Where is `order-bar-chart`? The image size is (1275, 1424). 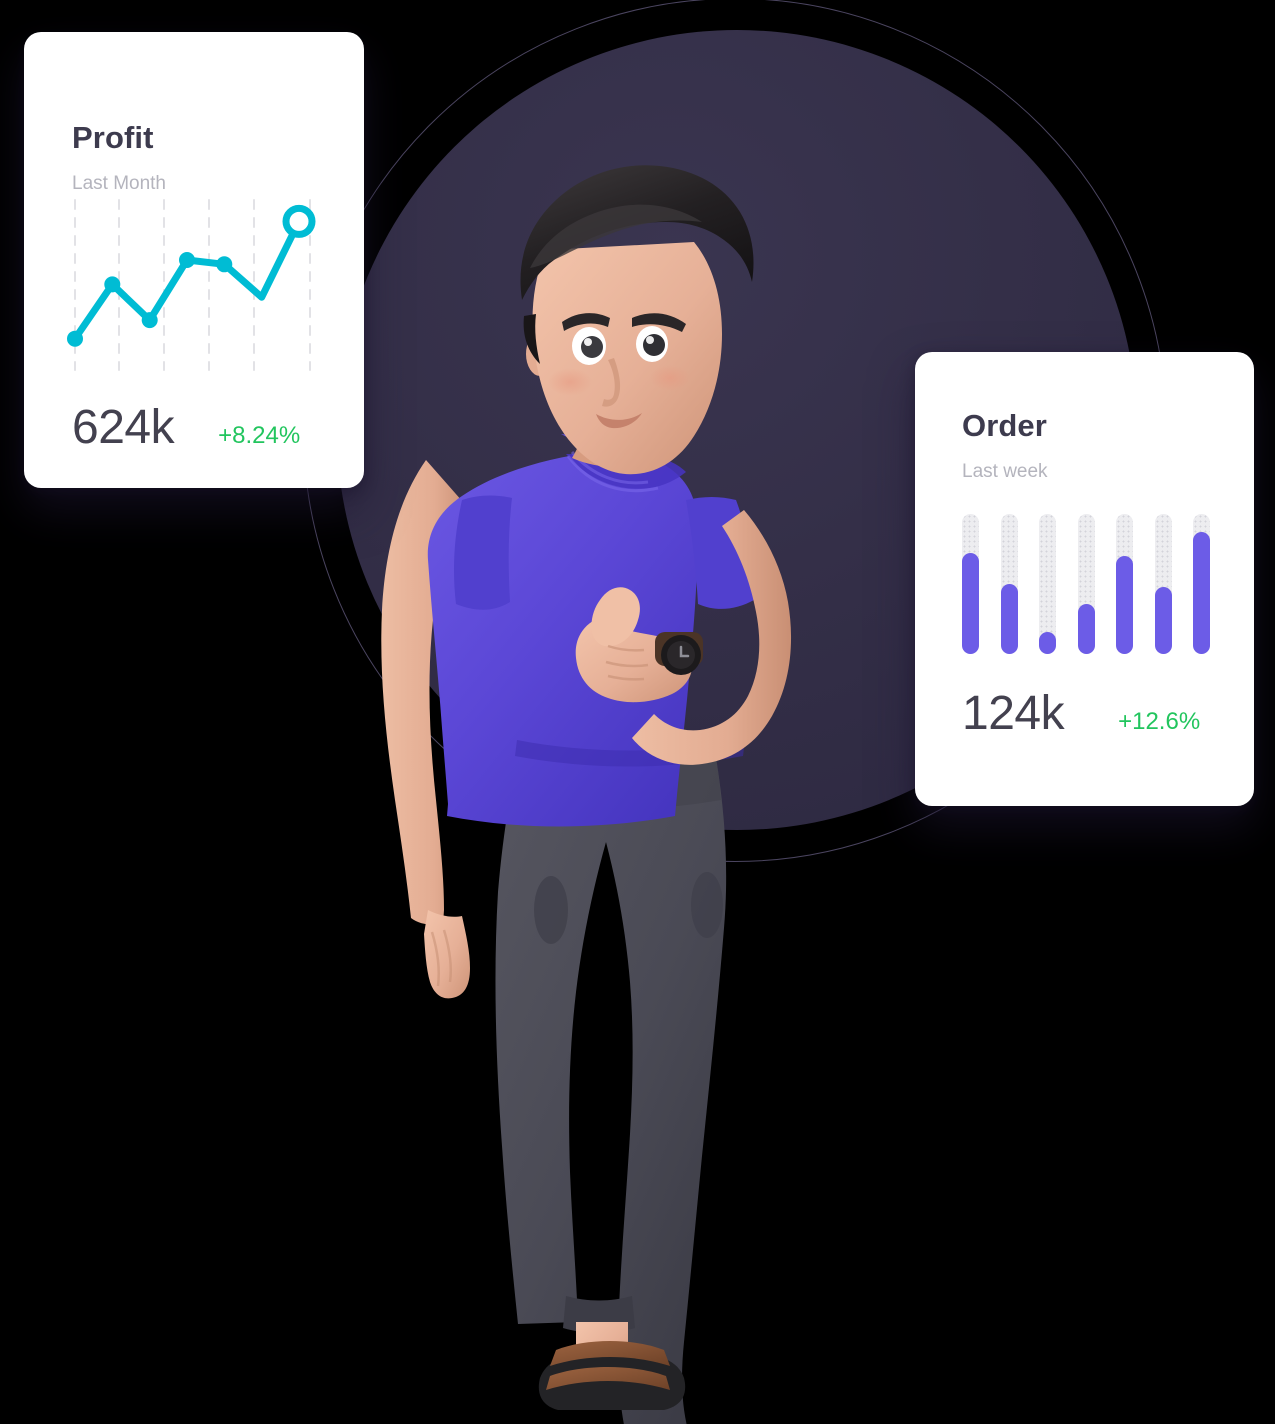 order-bar-chart is located at coordinates (1086, 584).